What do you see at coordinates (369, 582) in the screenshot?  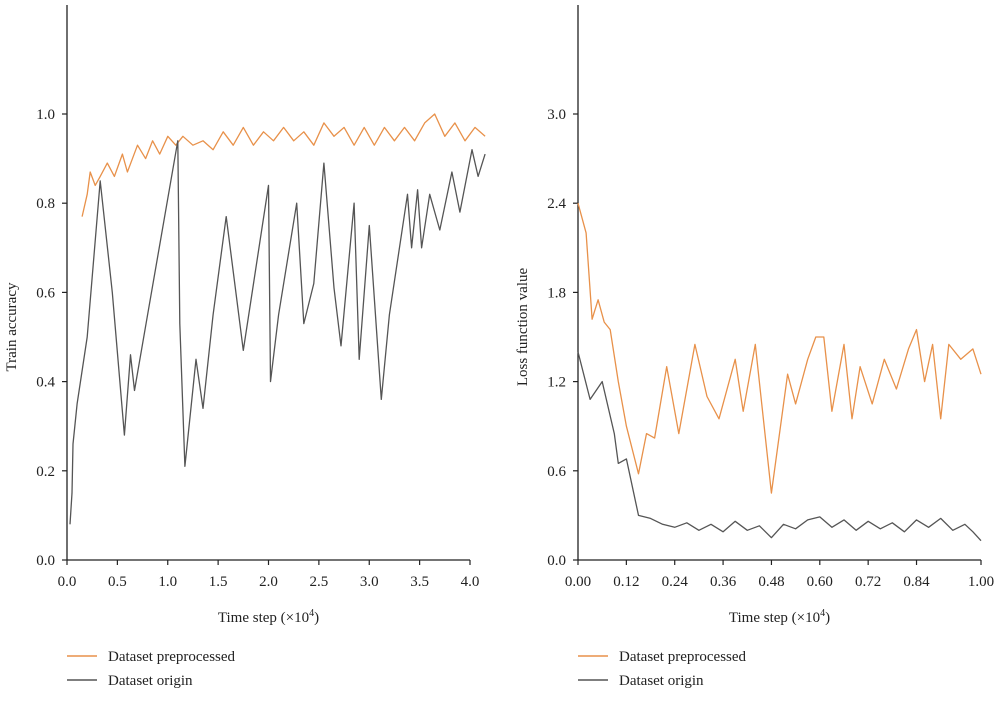 I see `x-tick-label: 3.0` at bounding box center [369, 582].